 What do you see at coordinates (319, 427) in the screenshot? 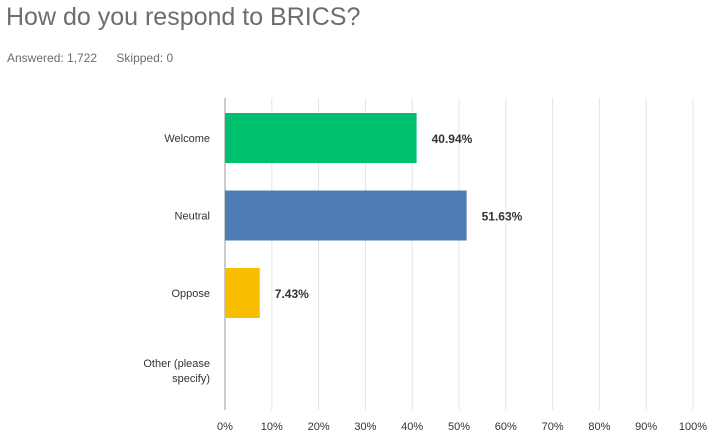
I see `x-tick-label: 20%` at bounding box center [319, 427].